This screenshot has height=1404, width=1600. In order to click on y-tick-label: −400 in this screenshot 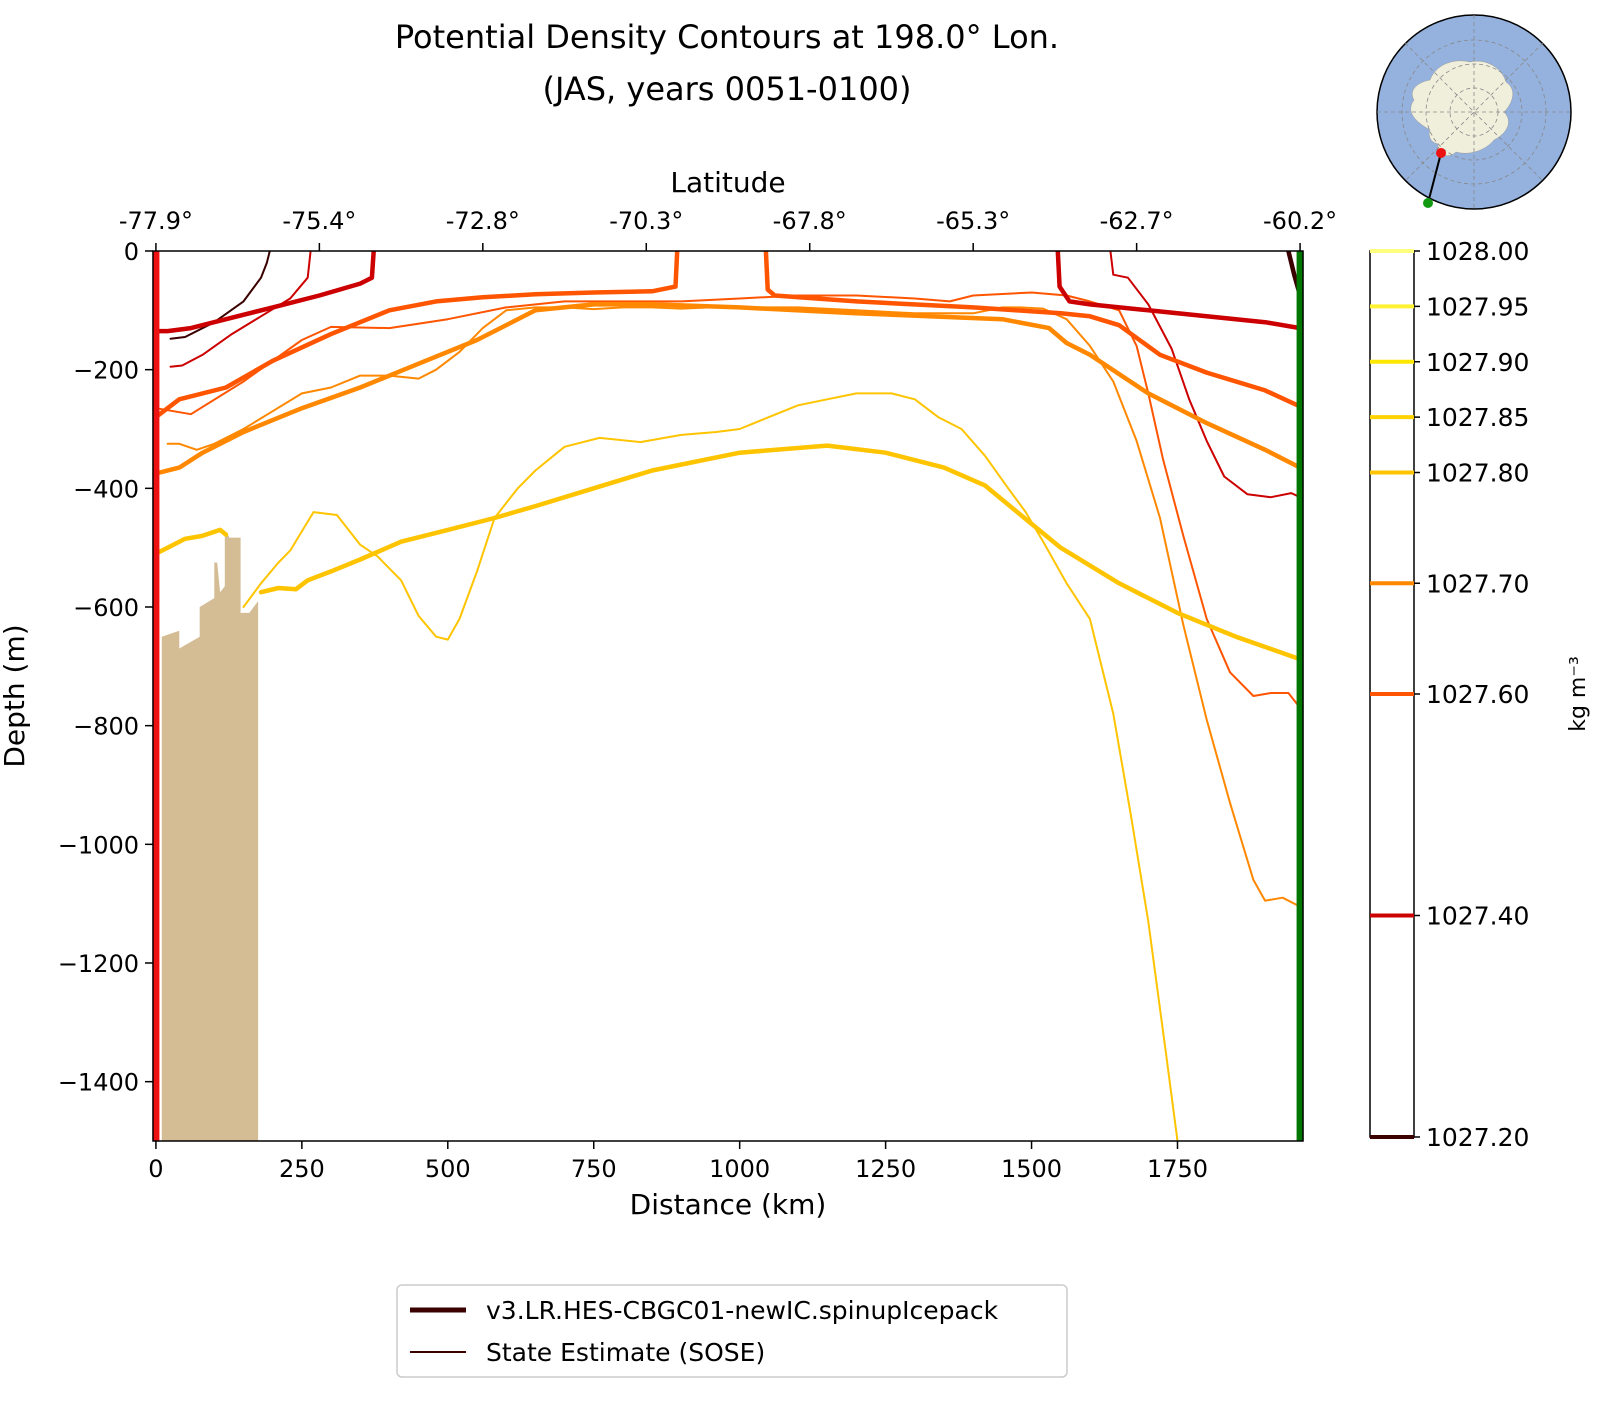, I will do `click(106, 489)`.